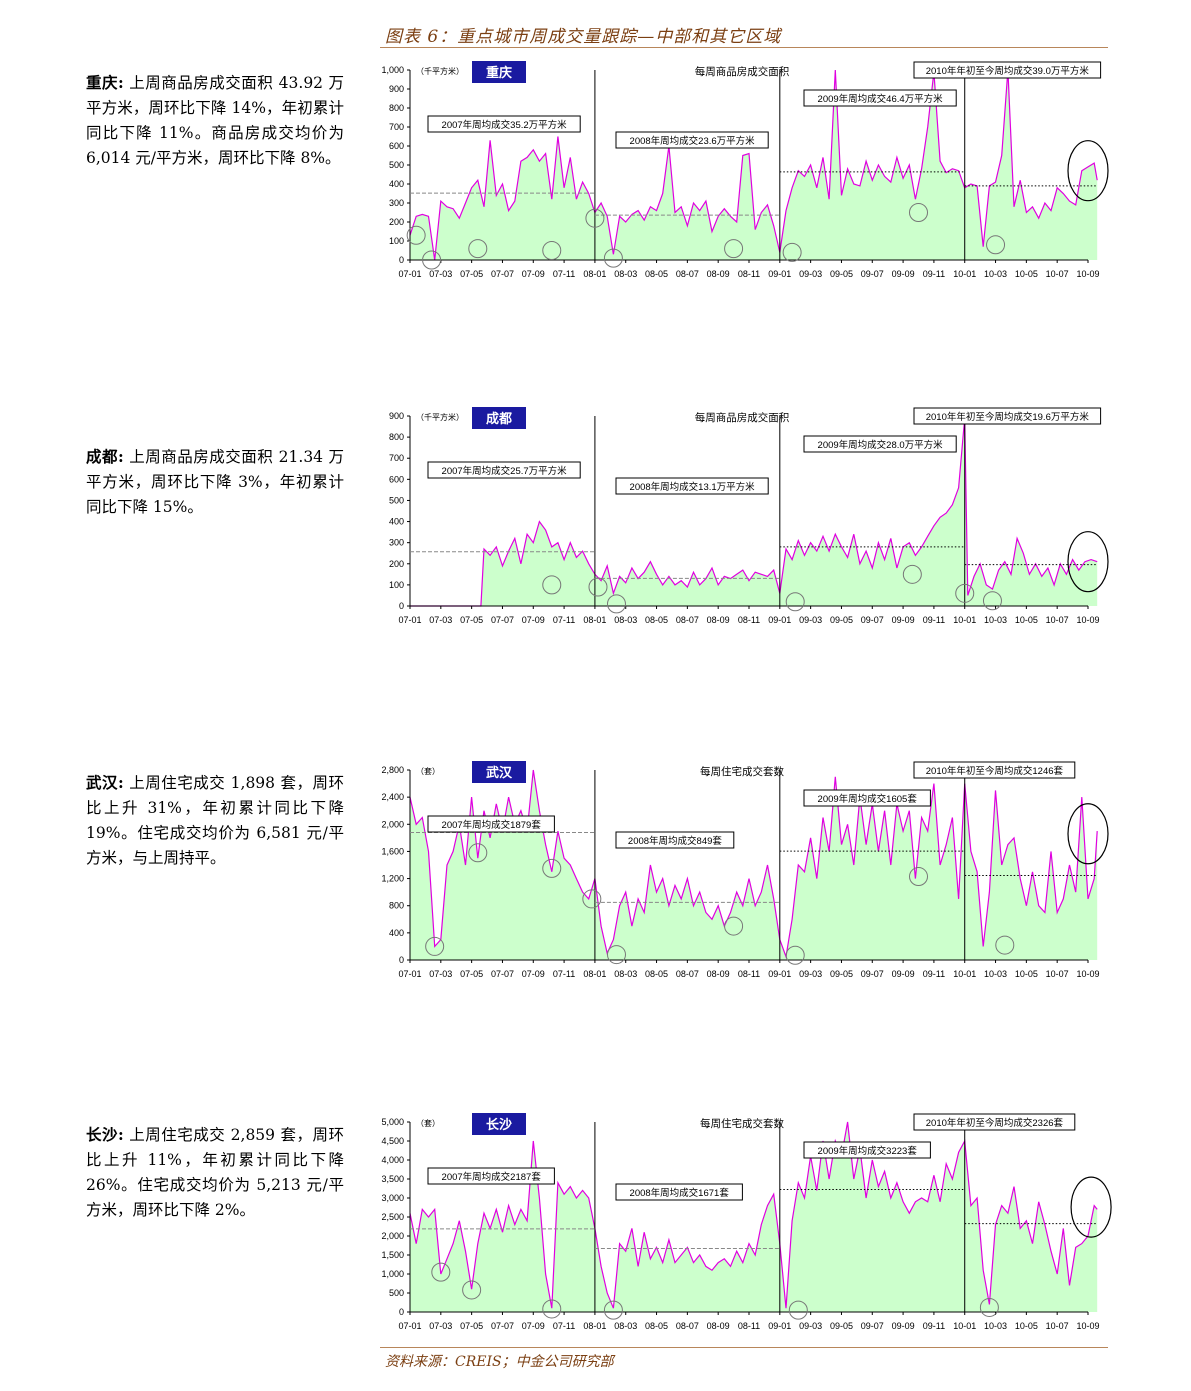 The height and width of the screenshot is (1391, 1191). Describe the element at coordinates (392, 1198) in the screenshot. I see `y-tick-label: 3,000` at that location.